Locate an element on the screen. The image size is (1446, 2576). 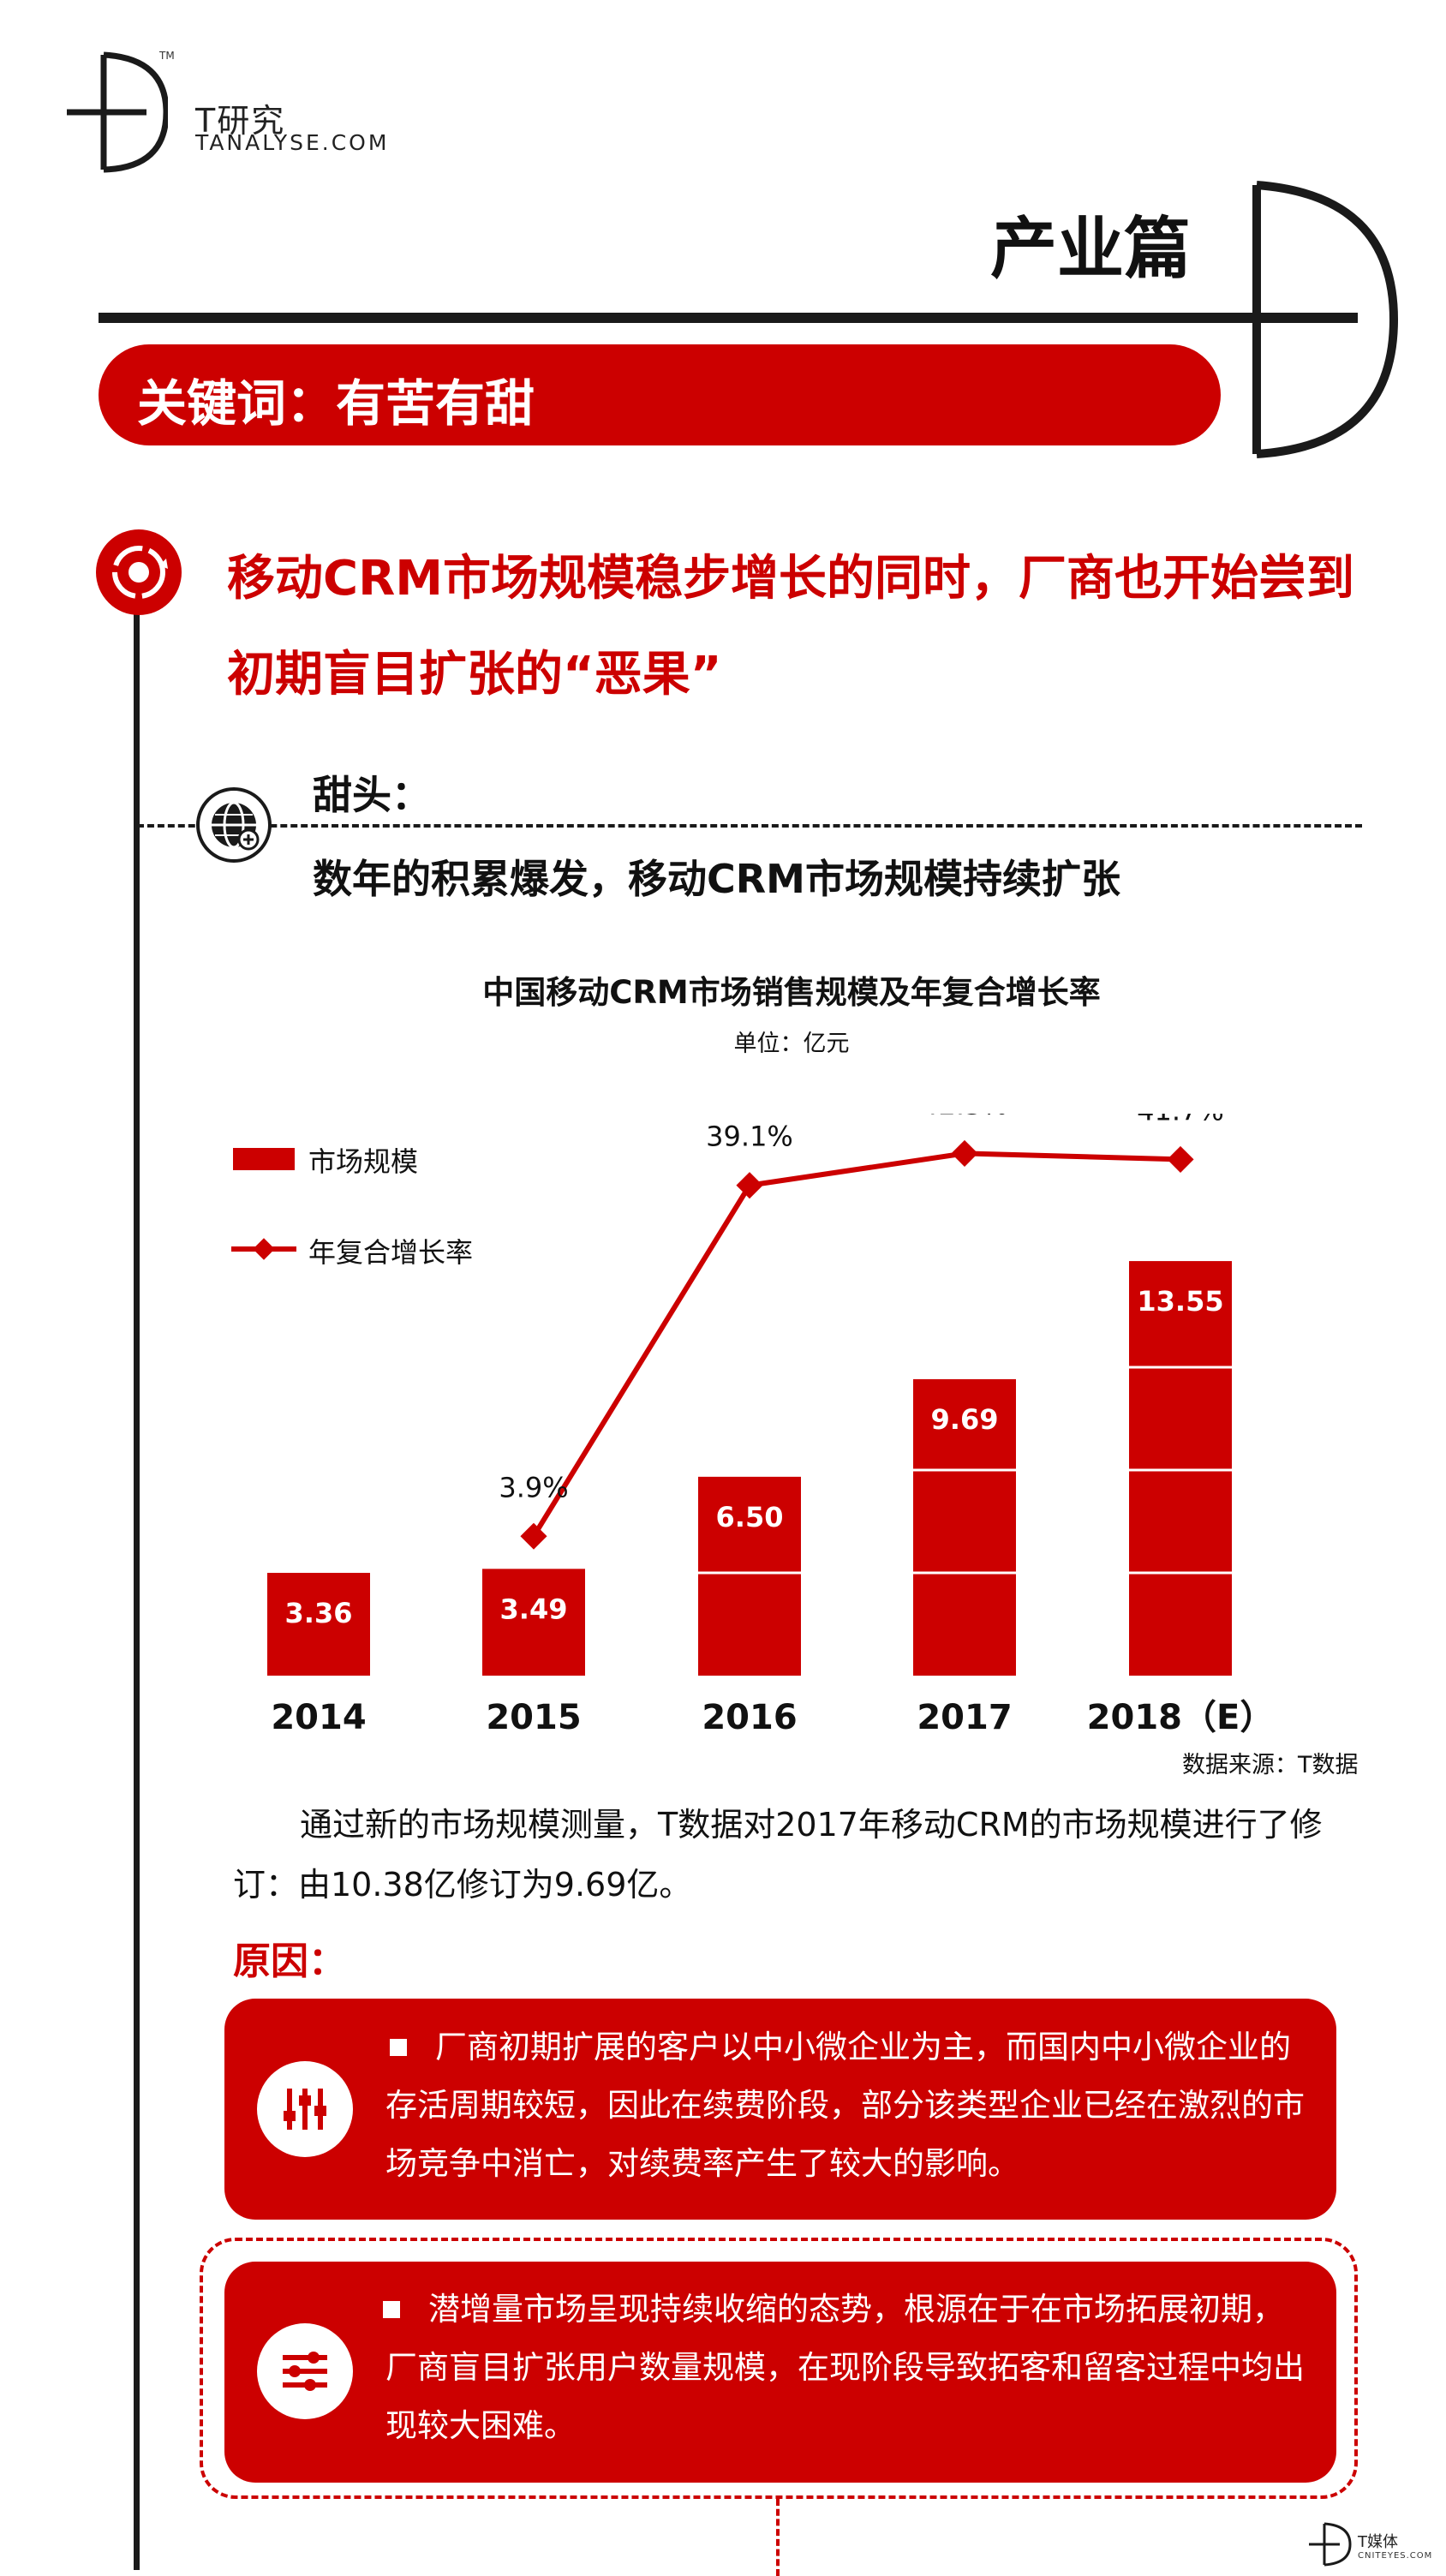
globe-icon is located at coordinates (234, 825).